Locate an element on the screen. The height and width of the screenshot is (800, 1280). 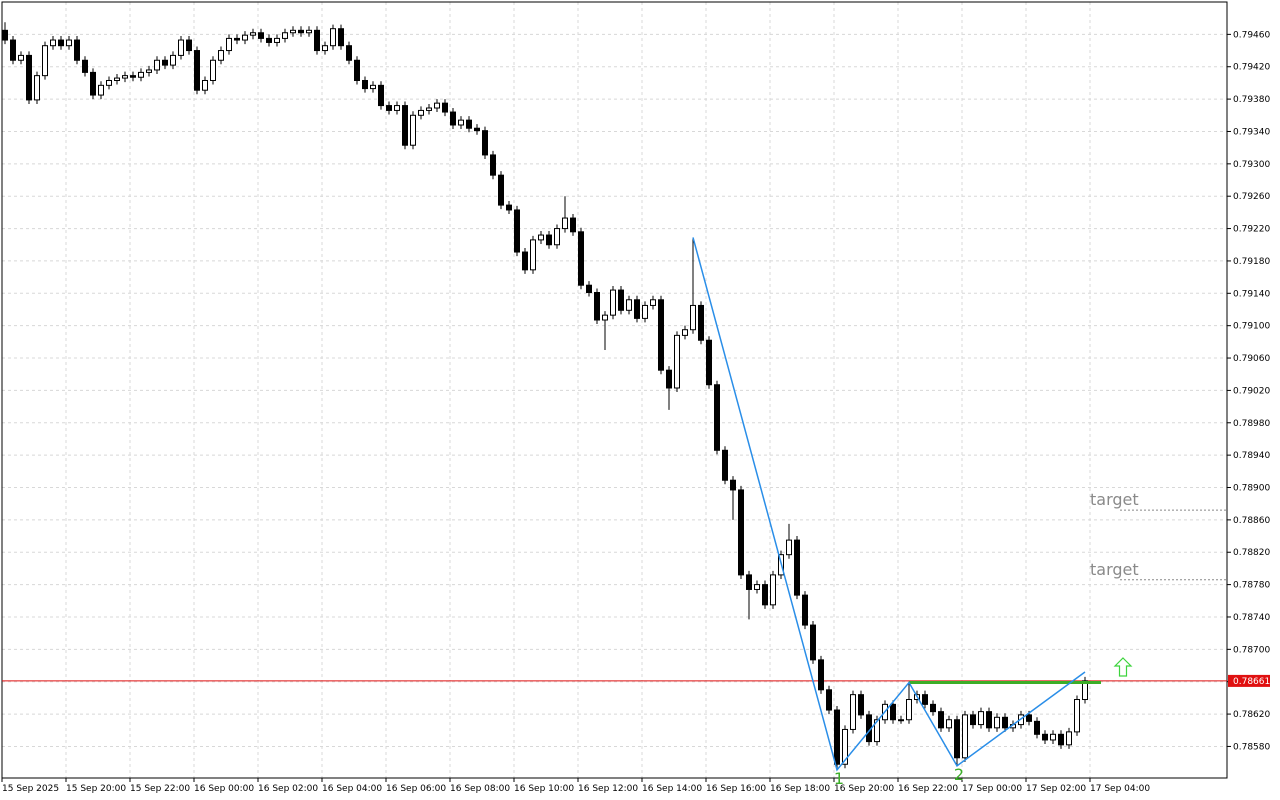
y-tick-label: 0.78700 is located at coordinates (1251, 650).